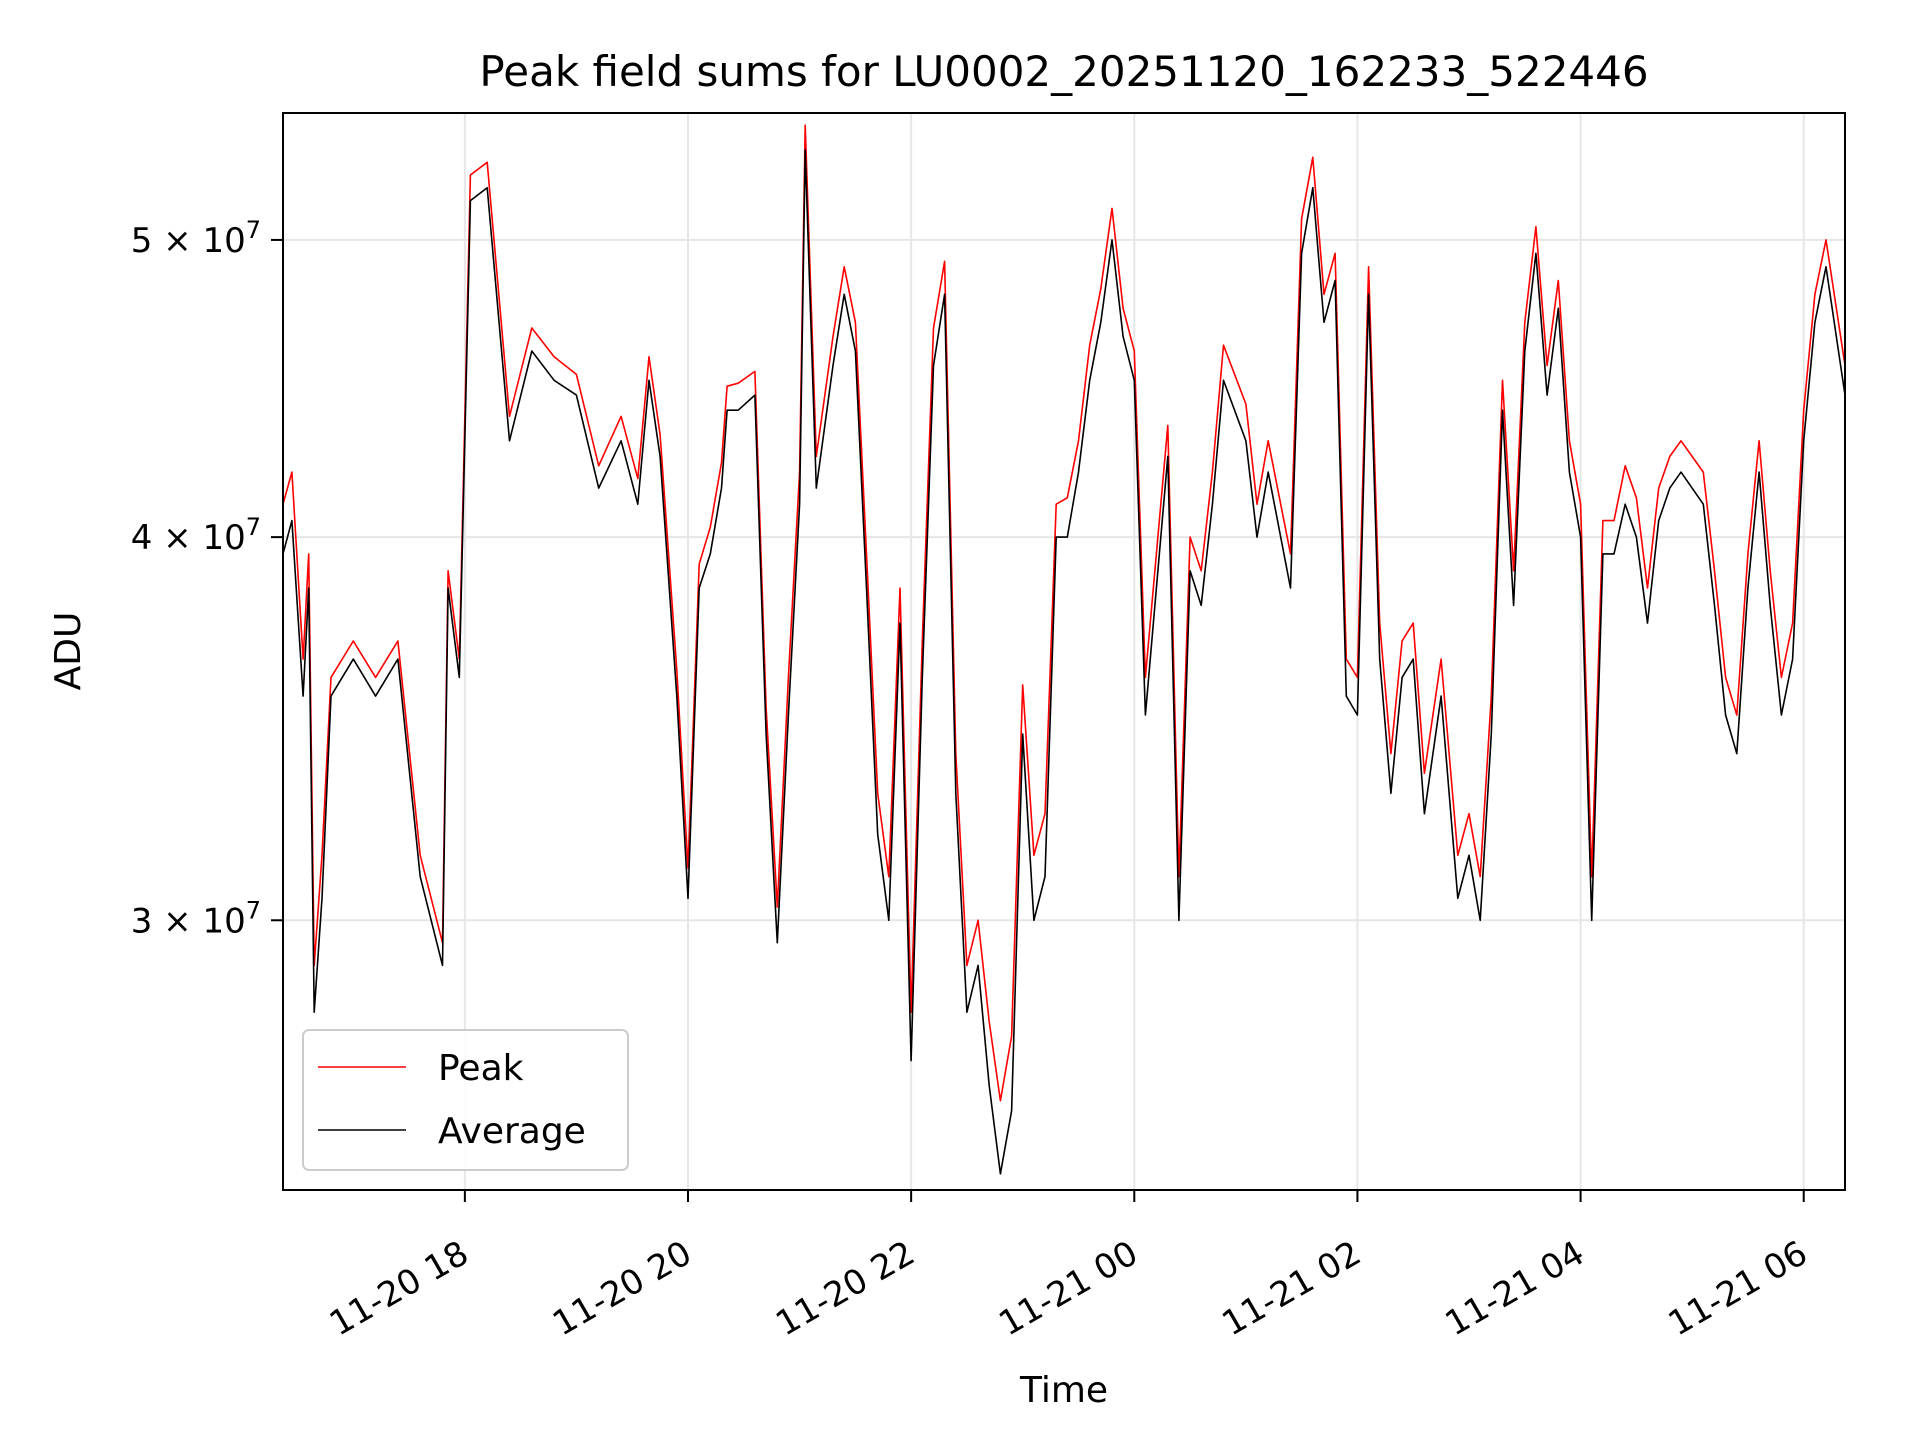  I want to click on y-tick-label: 3 × 107, so click(196, 918).